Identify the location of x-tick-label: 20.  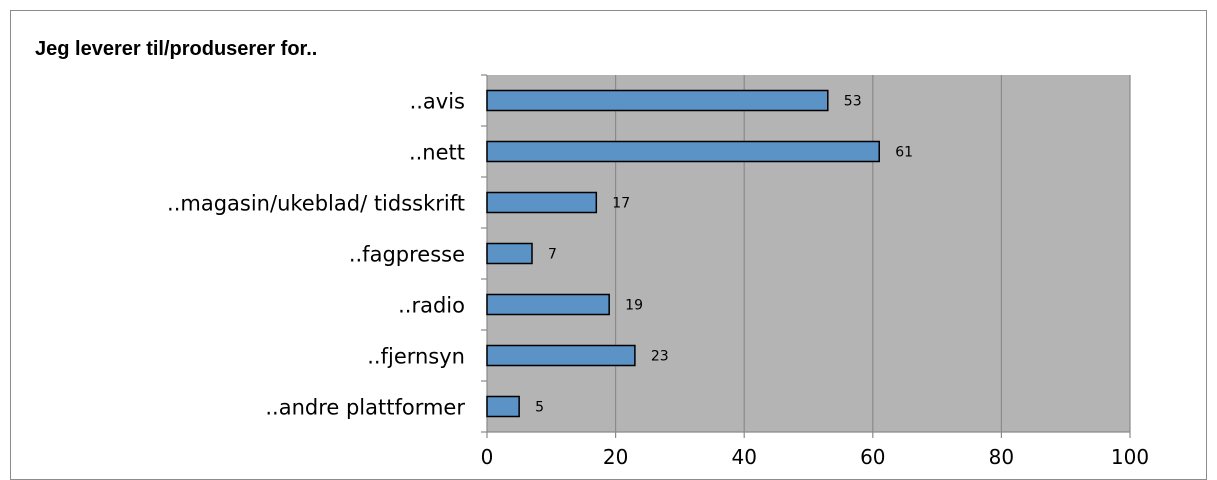
(615, 457).